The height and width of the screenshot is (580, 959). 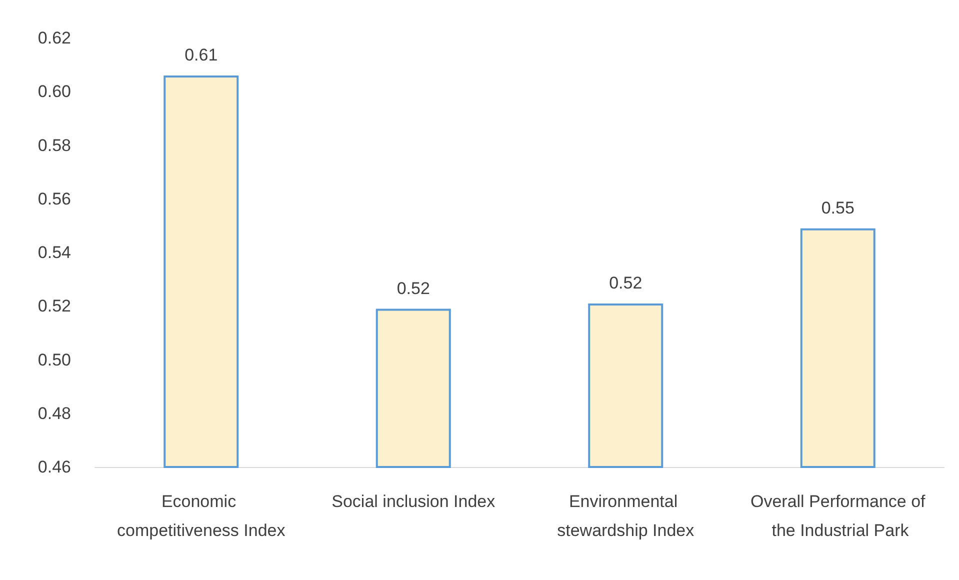 I want to click on y-tick-label: 0.56, so click(x=54, y=198).